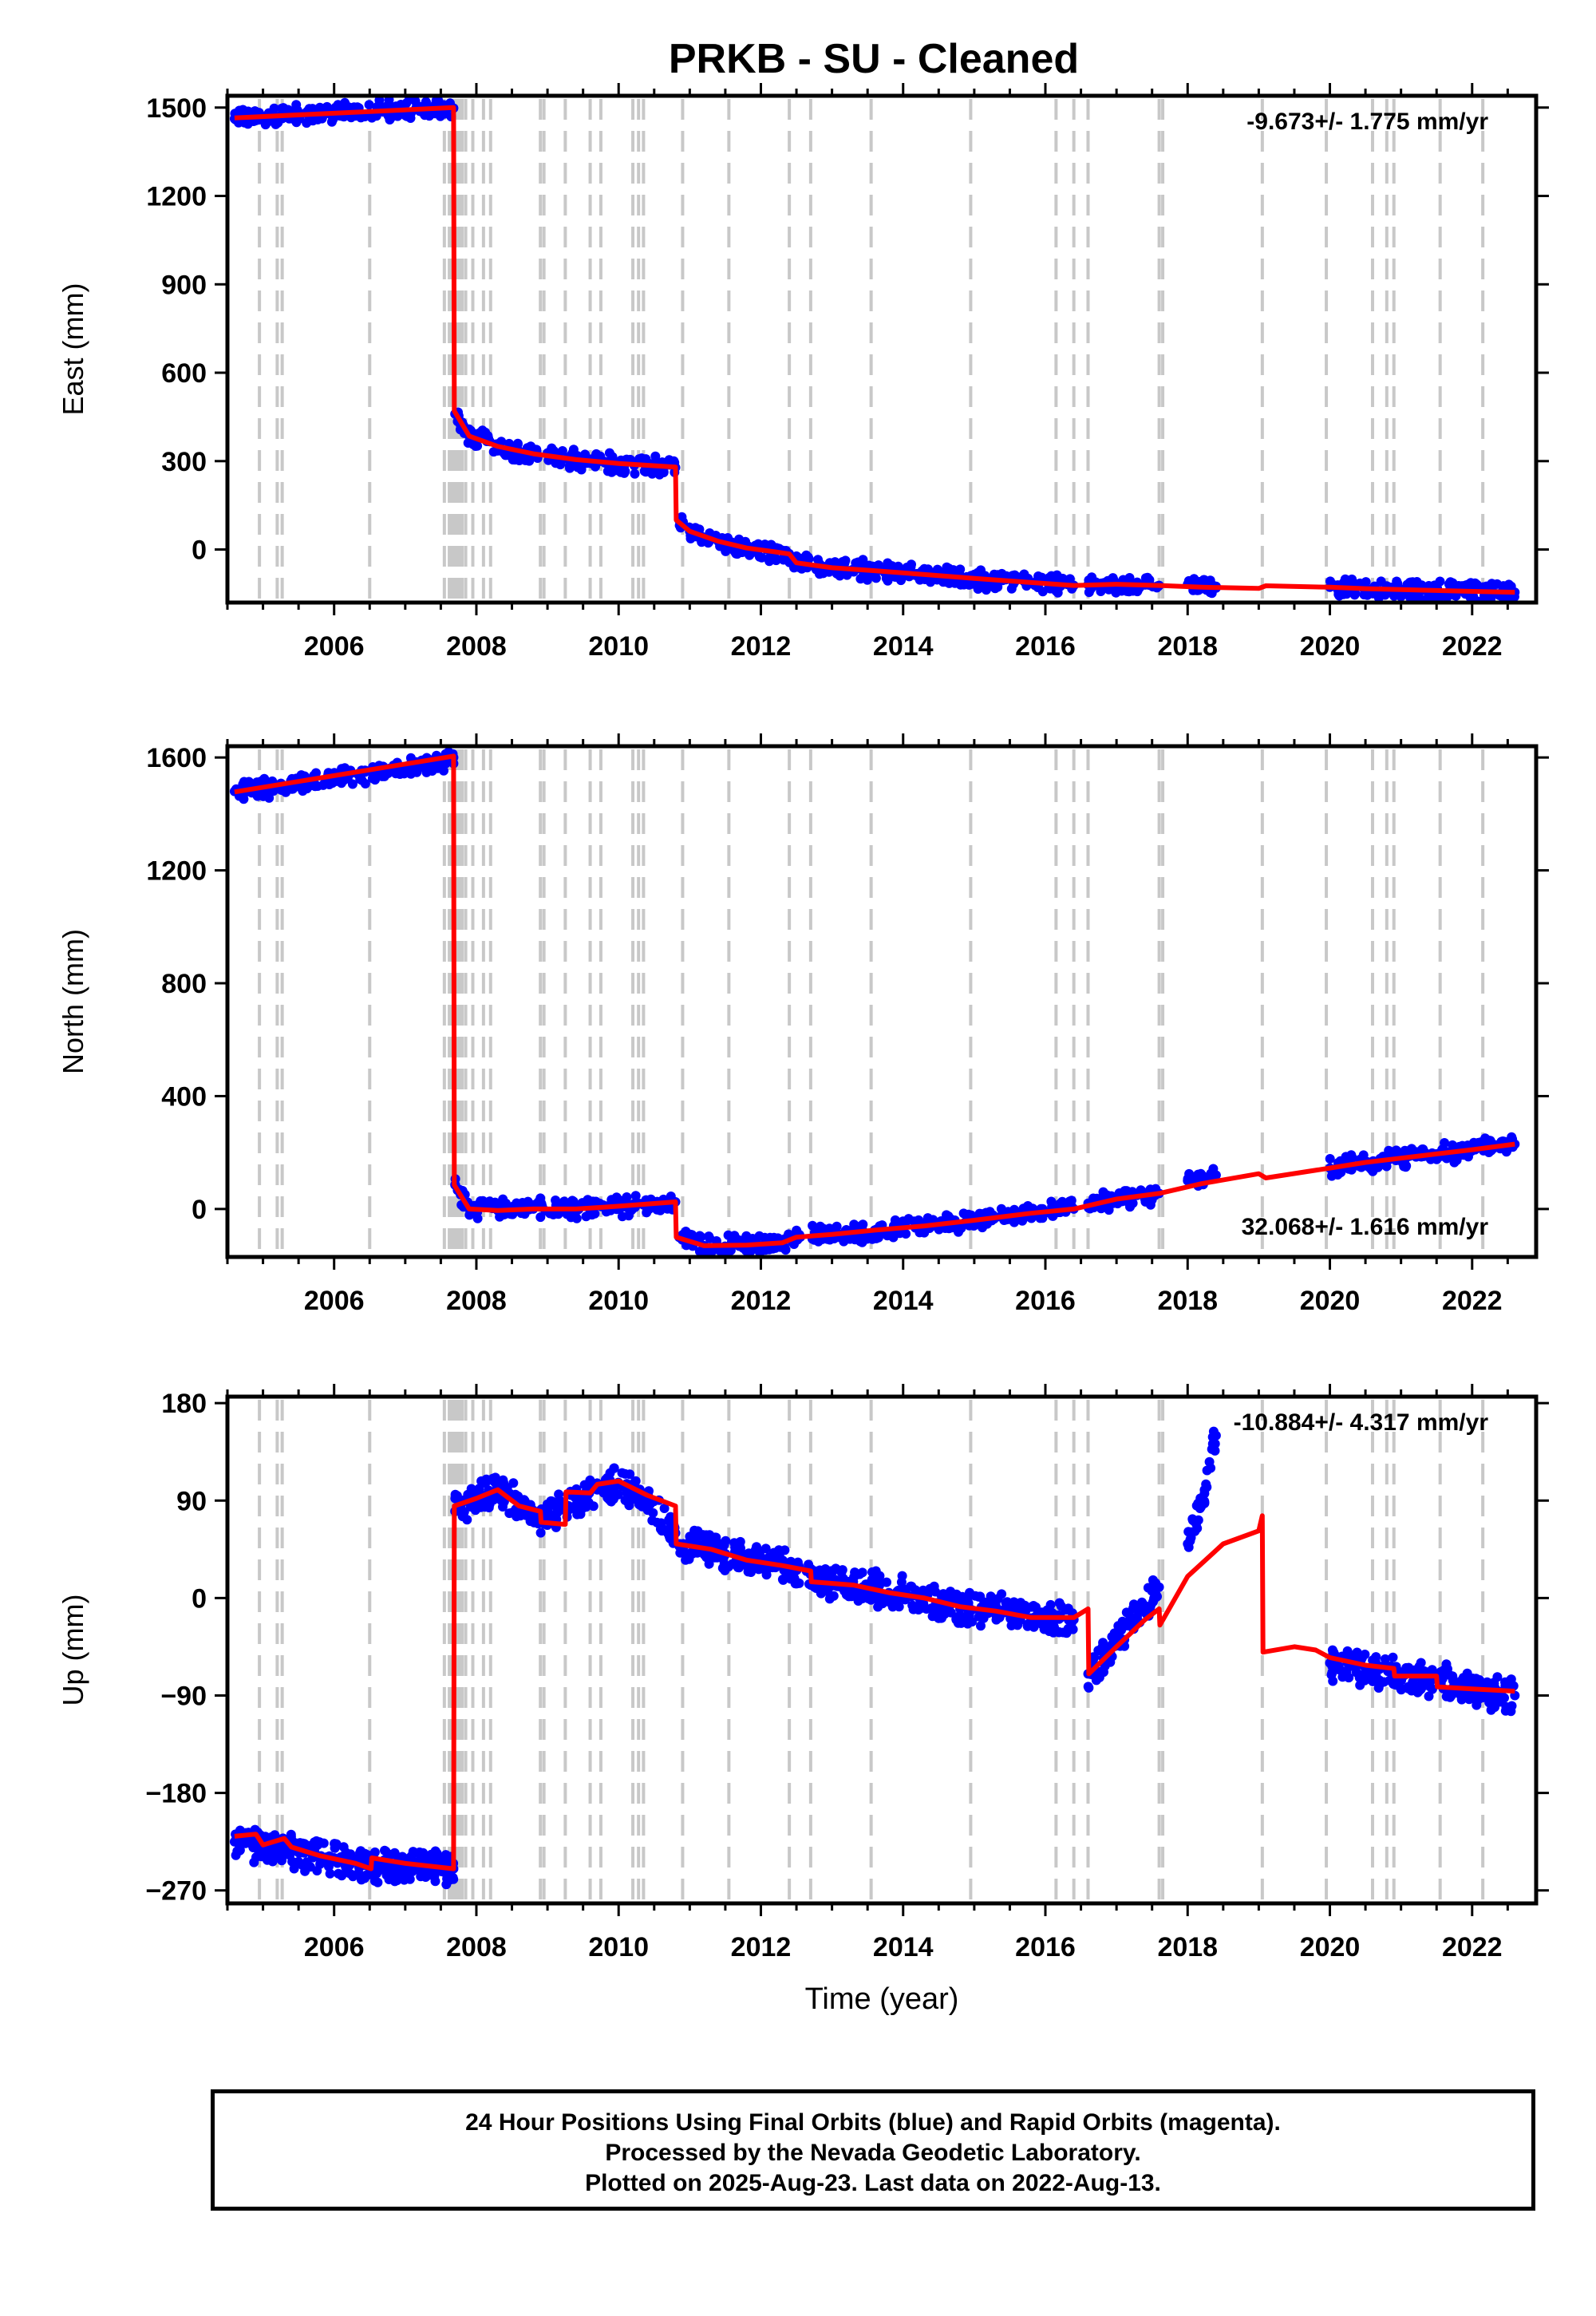 The height and width of the screenshot is (2316, 1596). I want to click on y-axis-label: East (mm), so click(73, 349).